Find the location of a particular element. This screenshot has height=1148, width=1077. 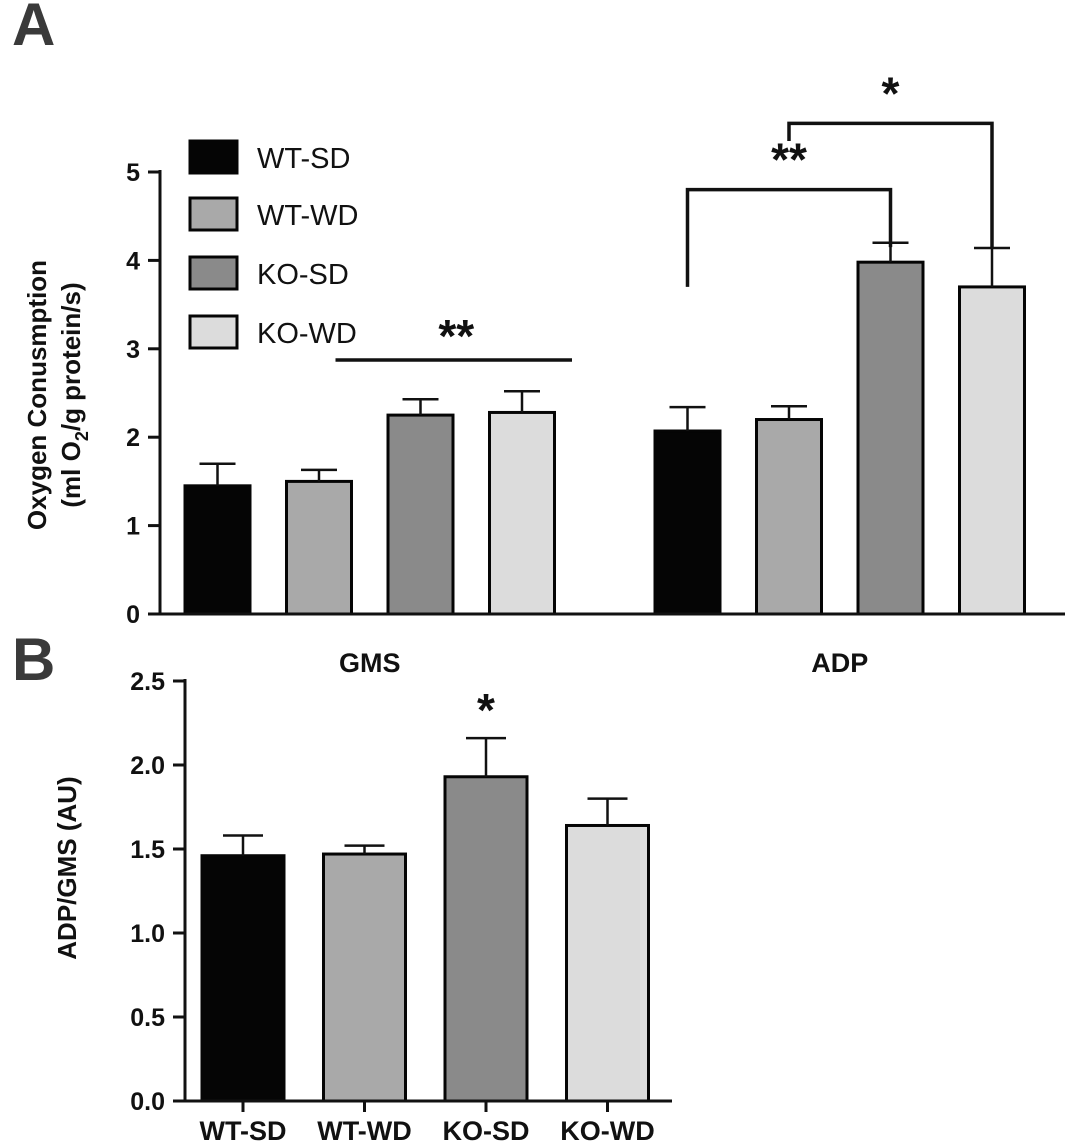

panel-letter-a: A is located at coordinates (33, 29).